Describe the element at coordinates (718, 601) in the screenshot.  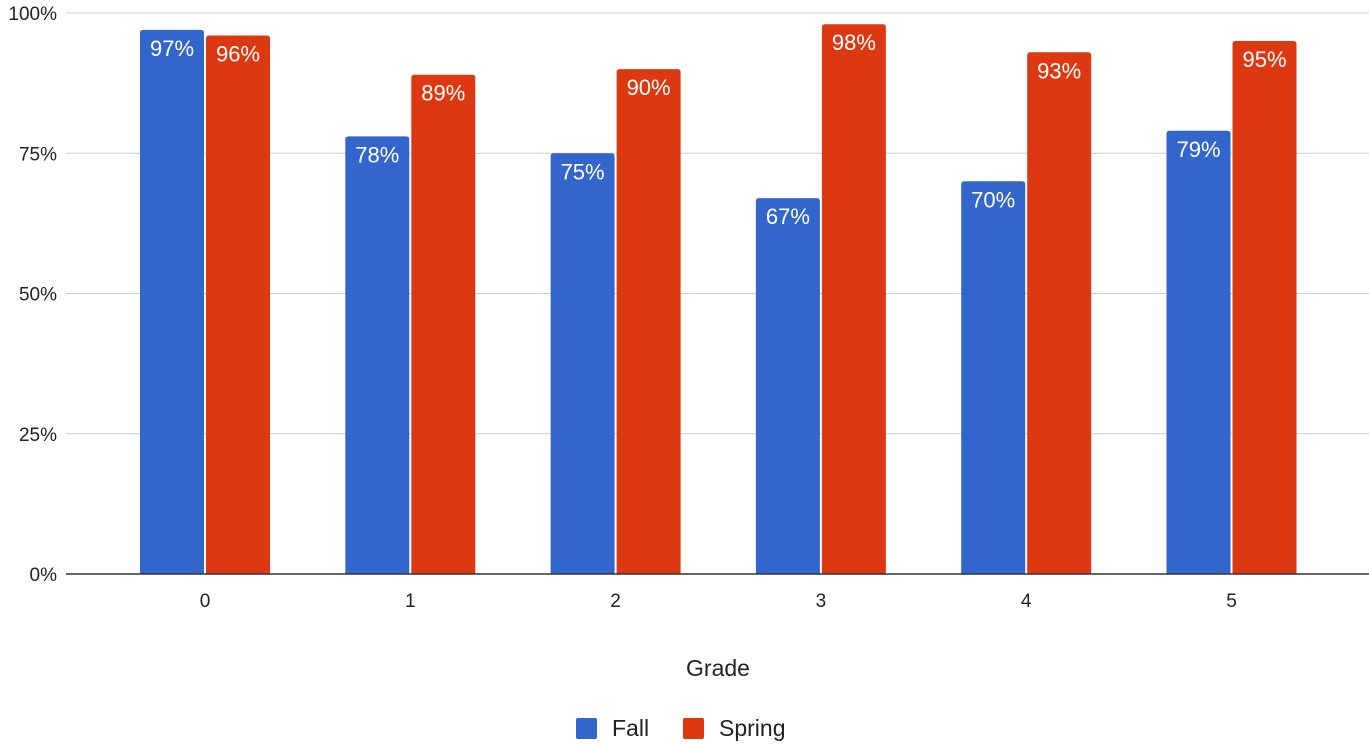
I see `x-axis-ticks: 0 1 2 3 4 5` at that location.